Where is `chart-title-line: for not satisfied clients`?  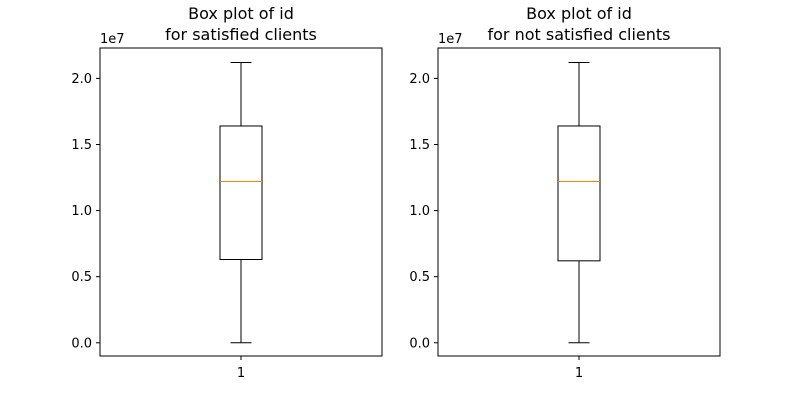
chart-title-line: for not satisfied clients is located at coordinates (578, 34).